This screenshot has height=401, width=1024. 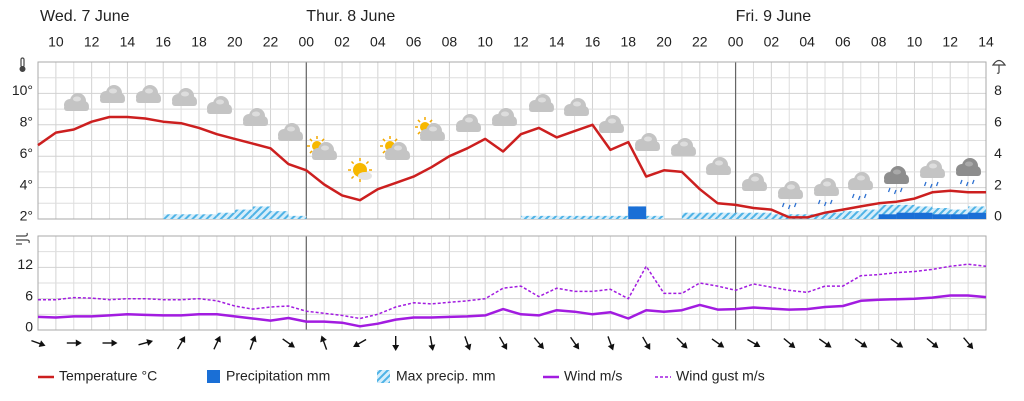 I want to click on legend-label: Wind m/s, so click(x=593, y=376).